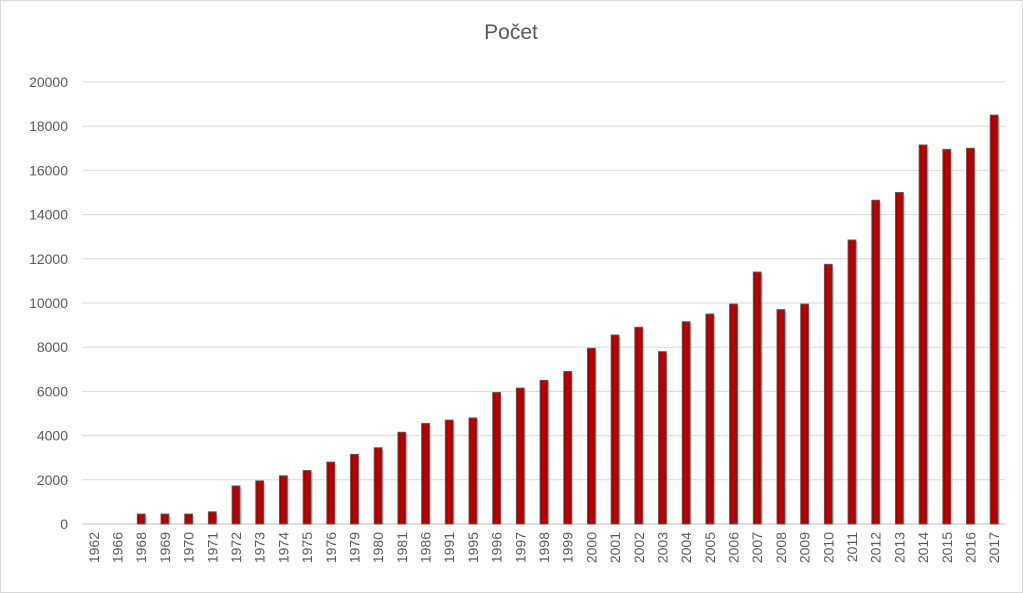 The width and height of the screenshot is (1023, 593). I want to click on y-tick-label: 12000, so click(48, 259).